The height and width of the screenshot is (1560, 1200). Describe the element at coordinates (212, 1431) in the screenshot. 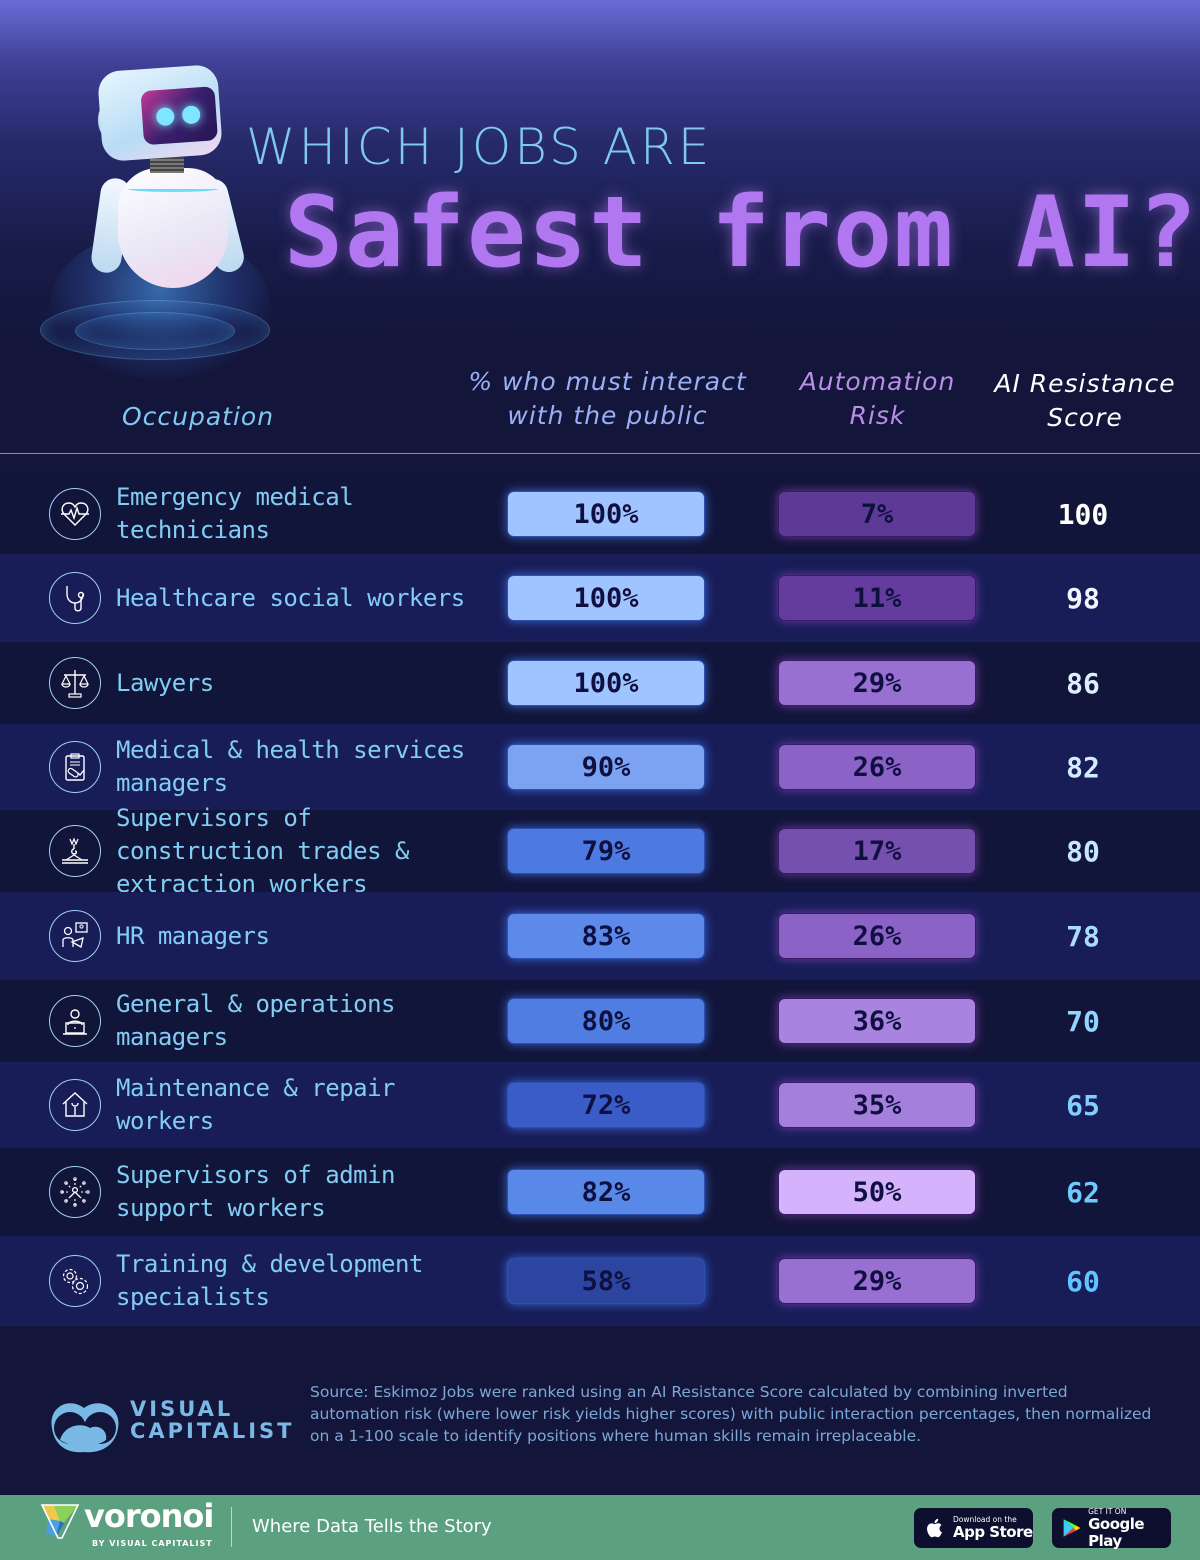

I see `vc-line-2: CAPITALIST` at that location.